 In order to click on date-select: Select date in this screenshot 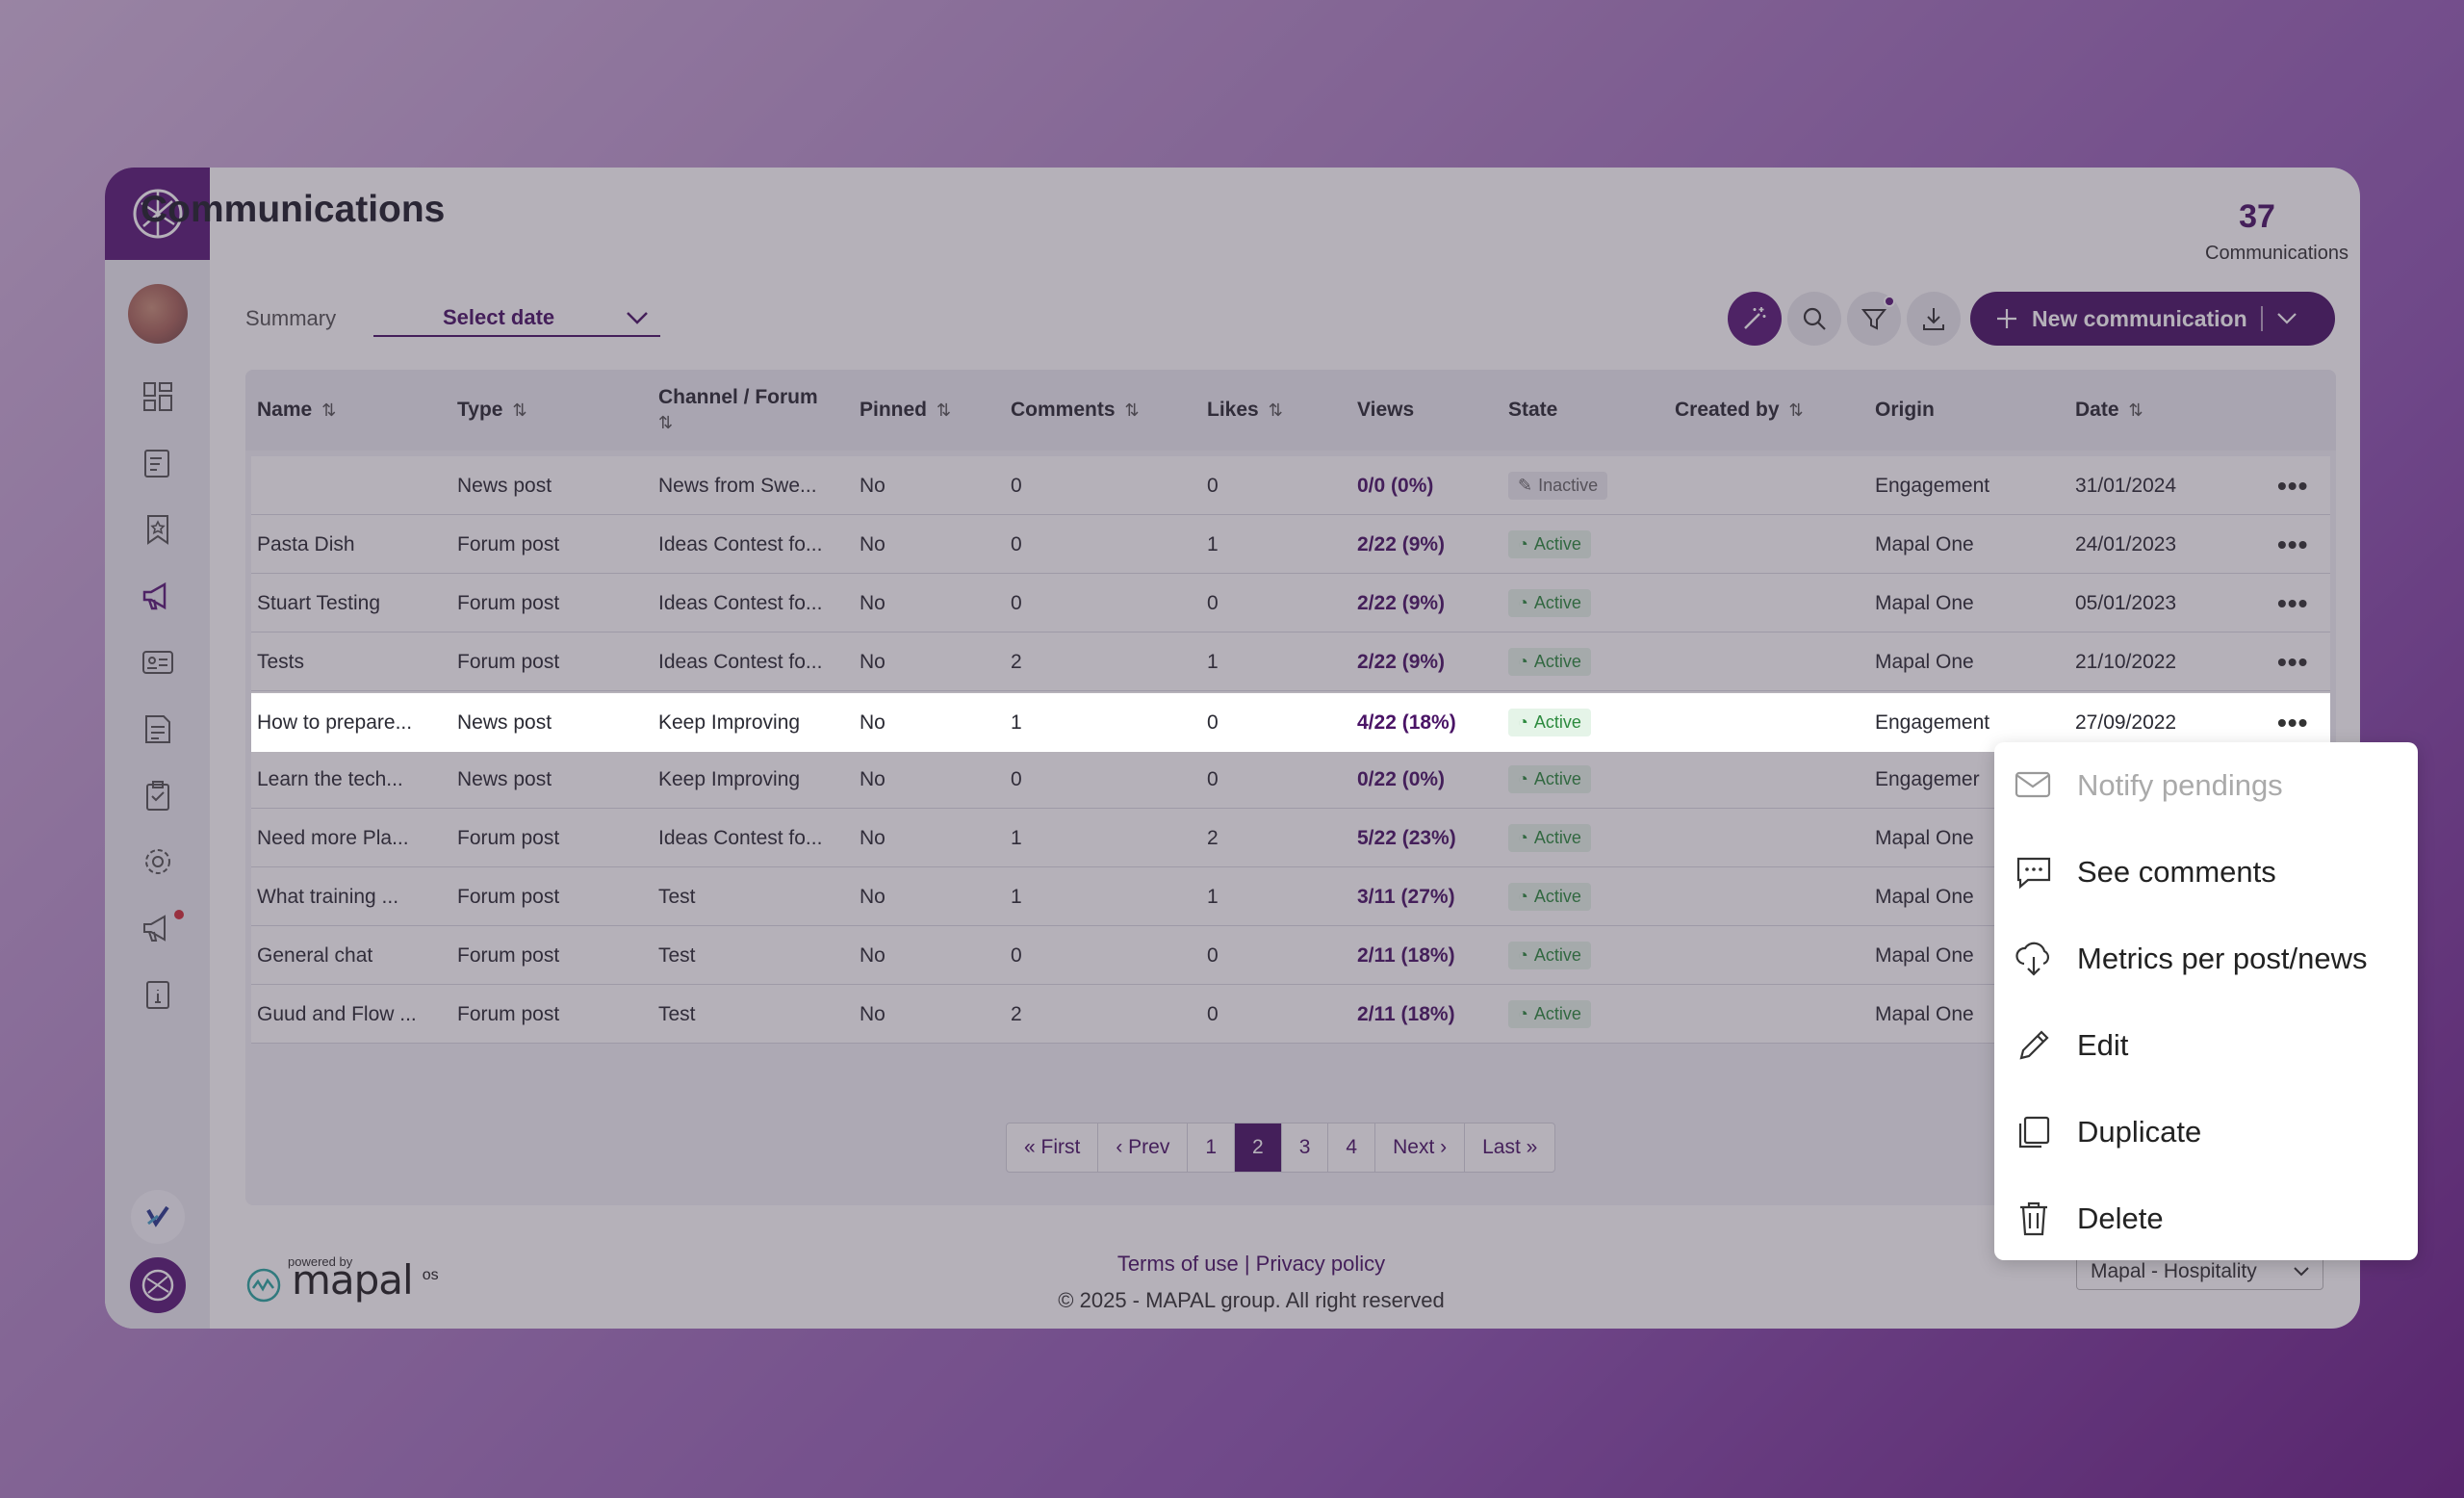, I will do `click(516, 318)`.